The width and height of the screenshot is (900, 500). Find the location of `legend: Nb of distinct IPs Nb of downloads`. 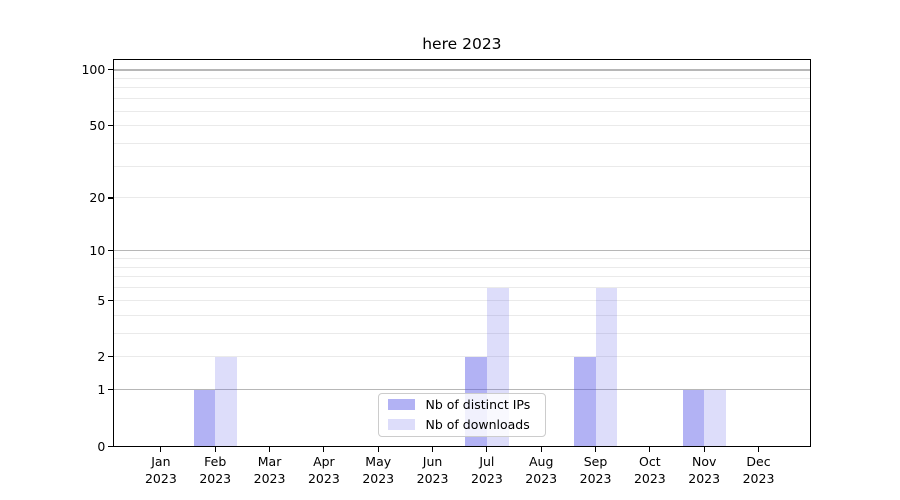

legend: Nb of distinct IPs Nb of downloads is located at coordinates (461, 414).